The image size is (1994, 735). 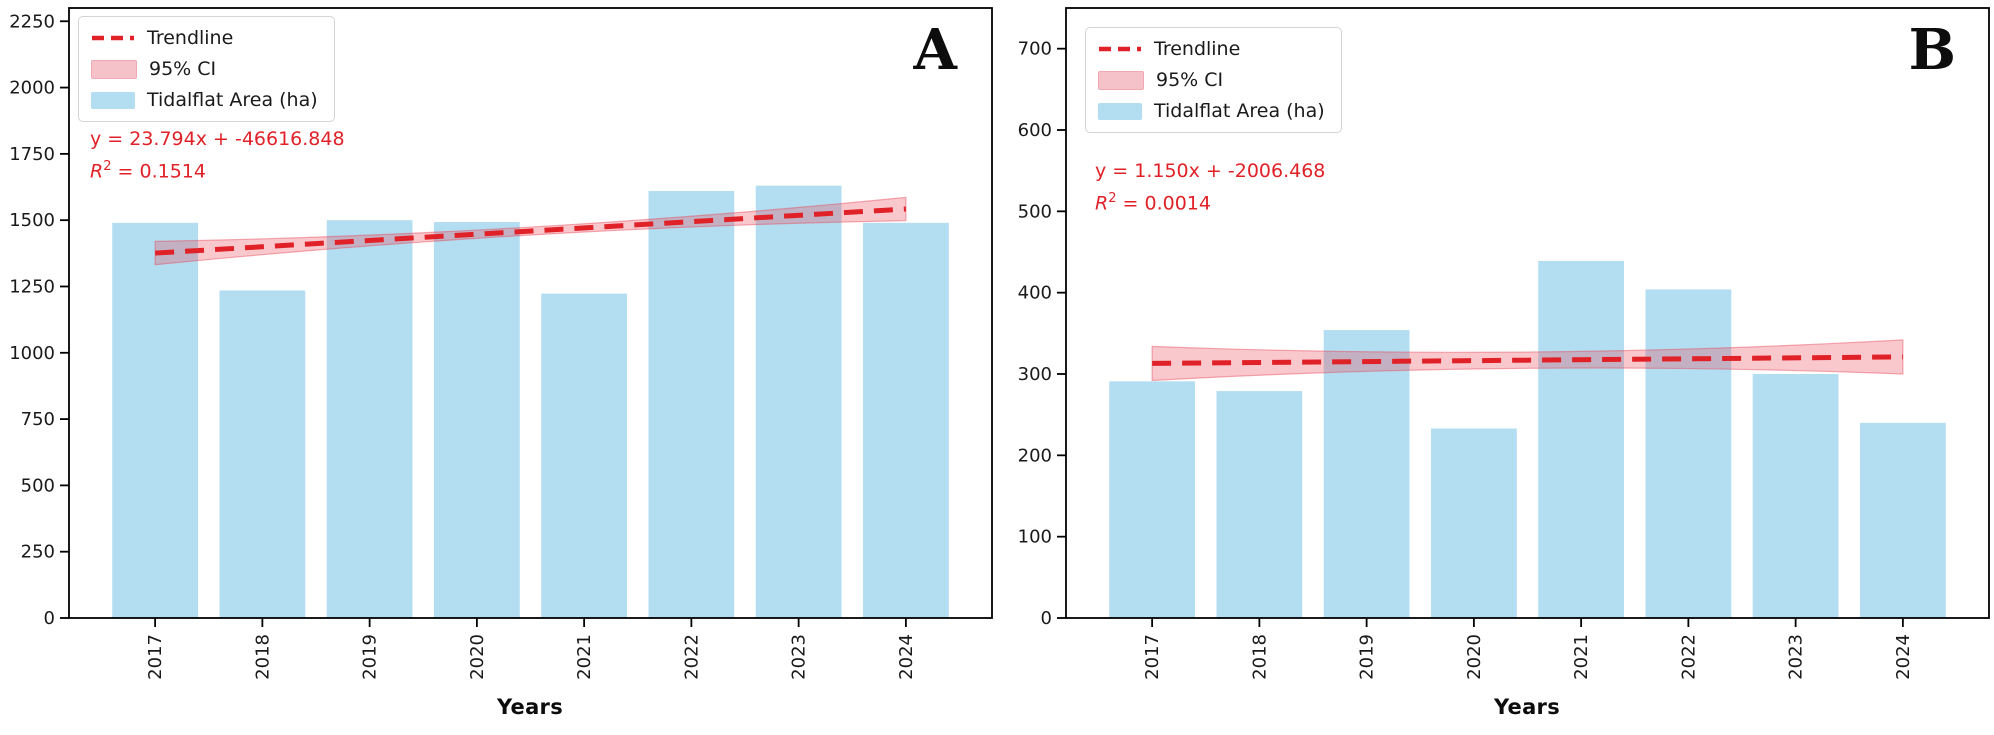 I want to click on y-tick-label: 600, so click(x=1035, y=130).